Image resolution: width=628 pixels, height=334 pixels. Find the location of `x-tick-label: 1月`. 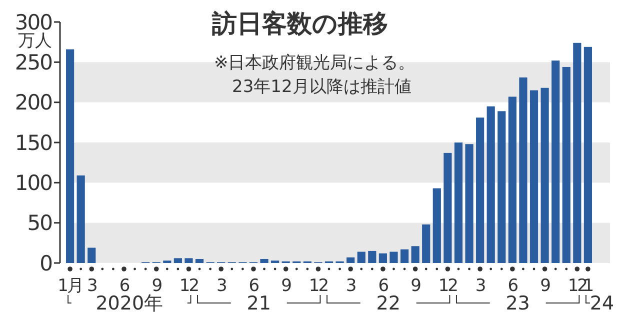

x-tick-label: 1月 is located at coordinates (70, 286).